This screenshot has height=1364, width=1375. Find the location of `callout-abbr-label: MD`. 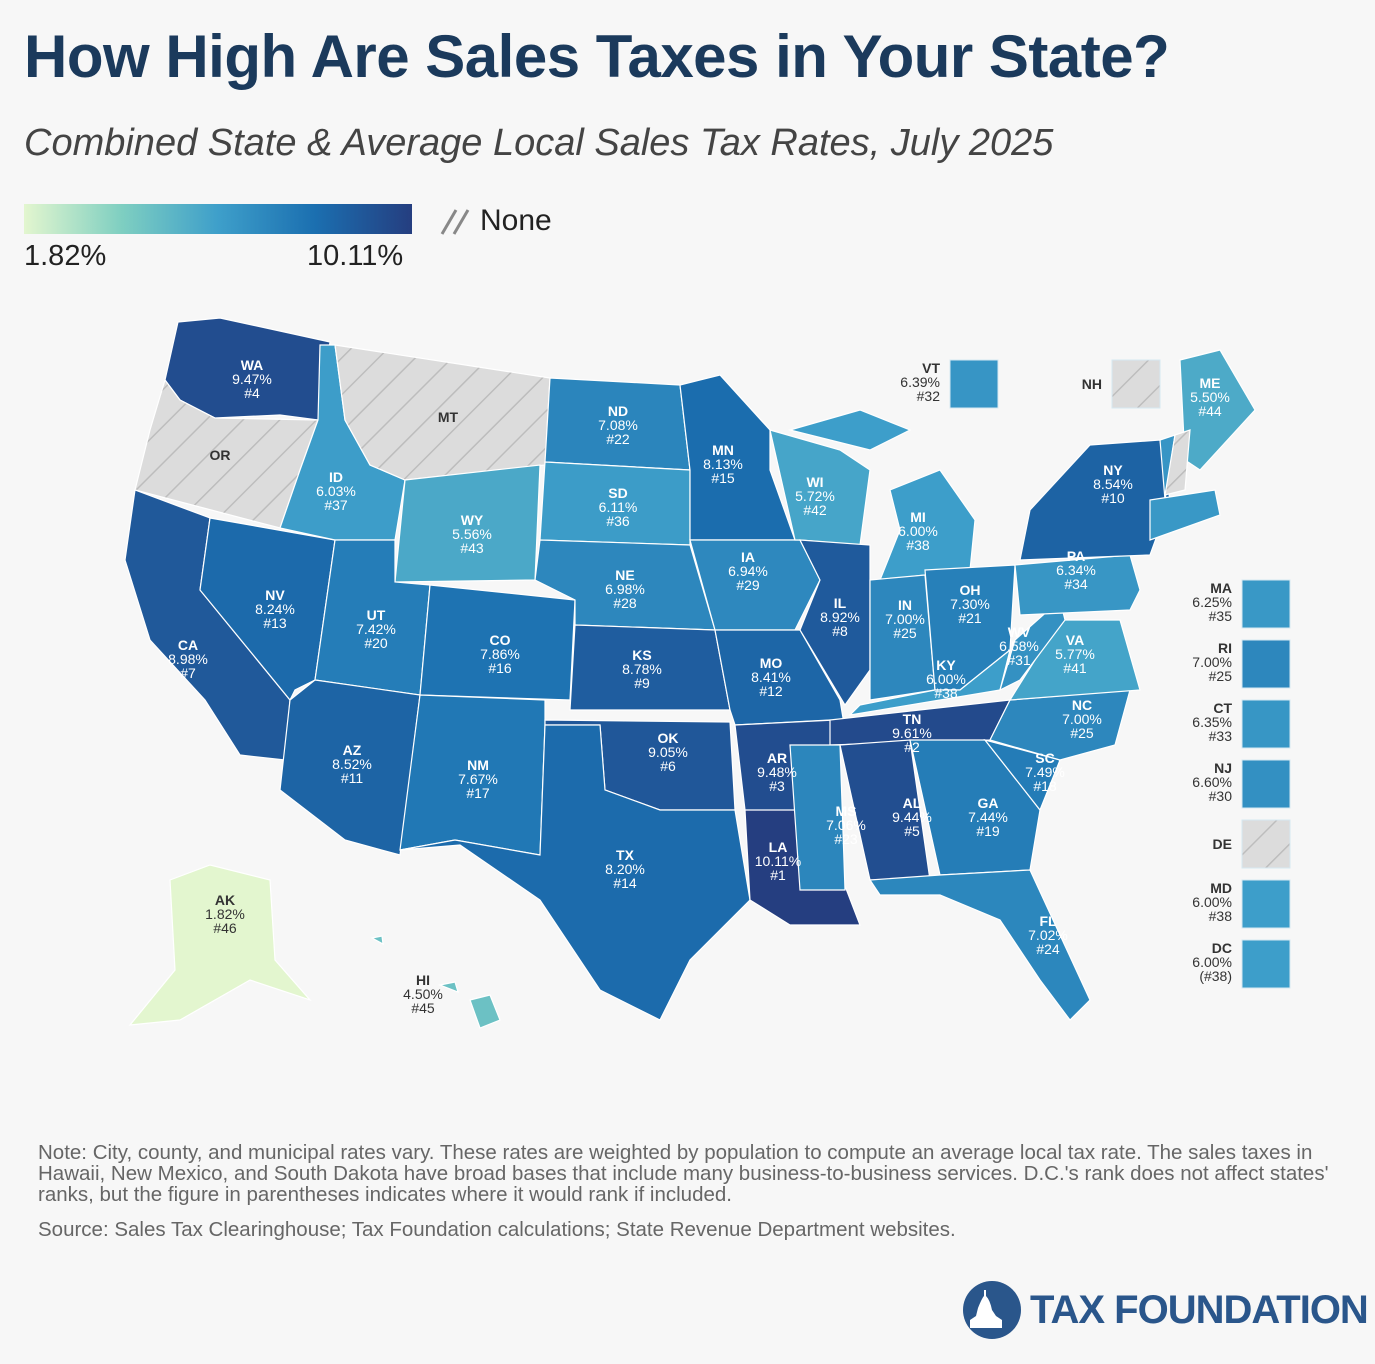

callout-abbr-label: MD is located at coordinates (1221, 888).